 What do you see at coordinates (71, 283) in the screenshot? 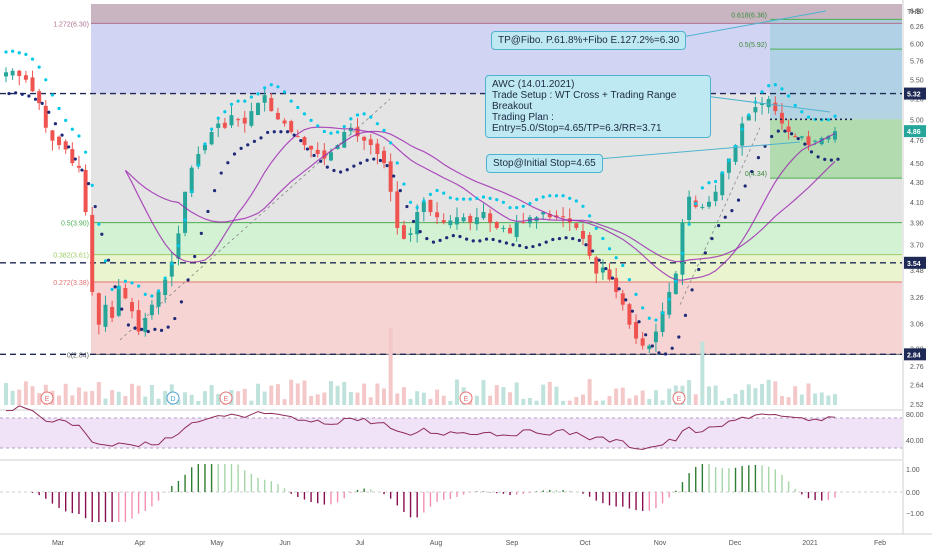
I see `fib-label-3: 0.272(3.38)` at bounding box center [71, 283].